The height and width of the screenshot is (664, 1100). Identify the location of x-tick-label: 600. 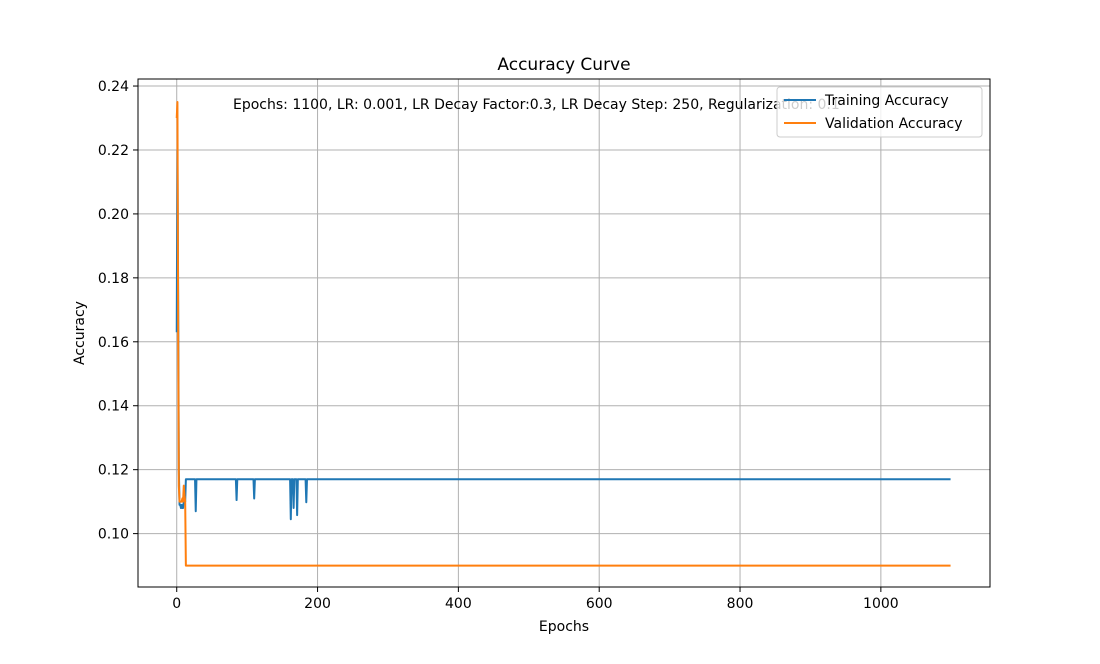
(599, 604).